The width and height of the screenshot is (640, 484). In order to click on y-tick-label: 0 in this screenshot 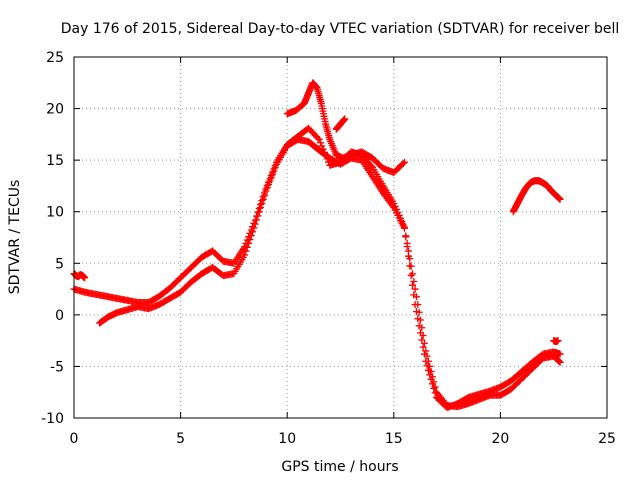, I will do `click(59, 316)`.